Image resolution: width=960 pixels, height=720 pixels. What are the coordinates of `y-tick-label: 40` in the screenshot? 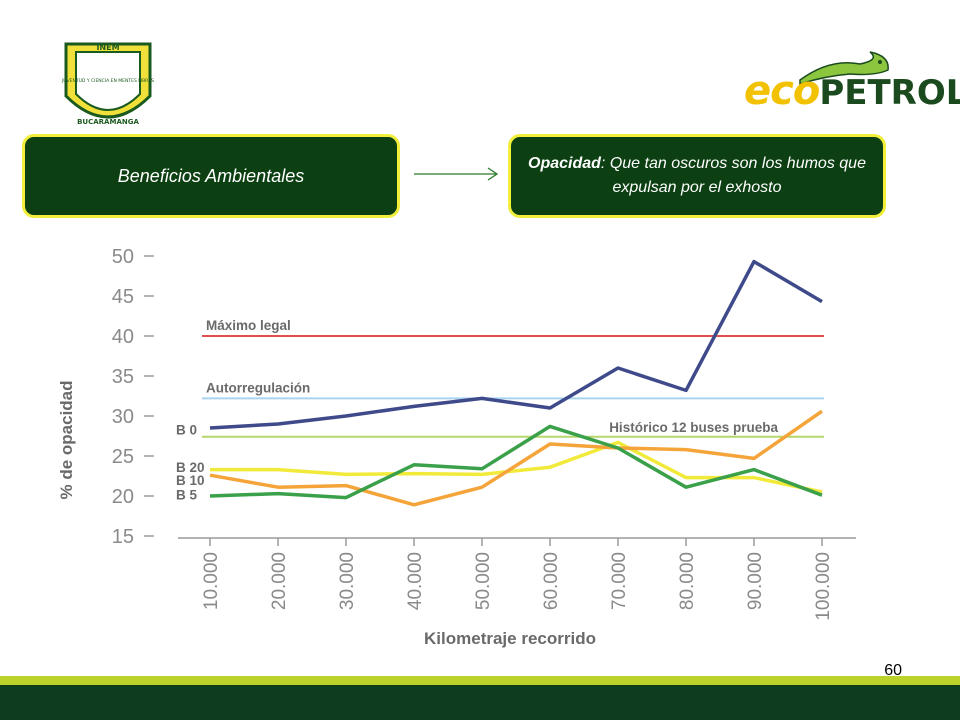 It's located at (123, 337).